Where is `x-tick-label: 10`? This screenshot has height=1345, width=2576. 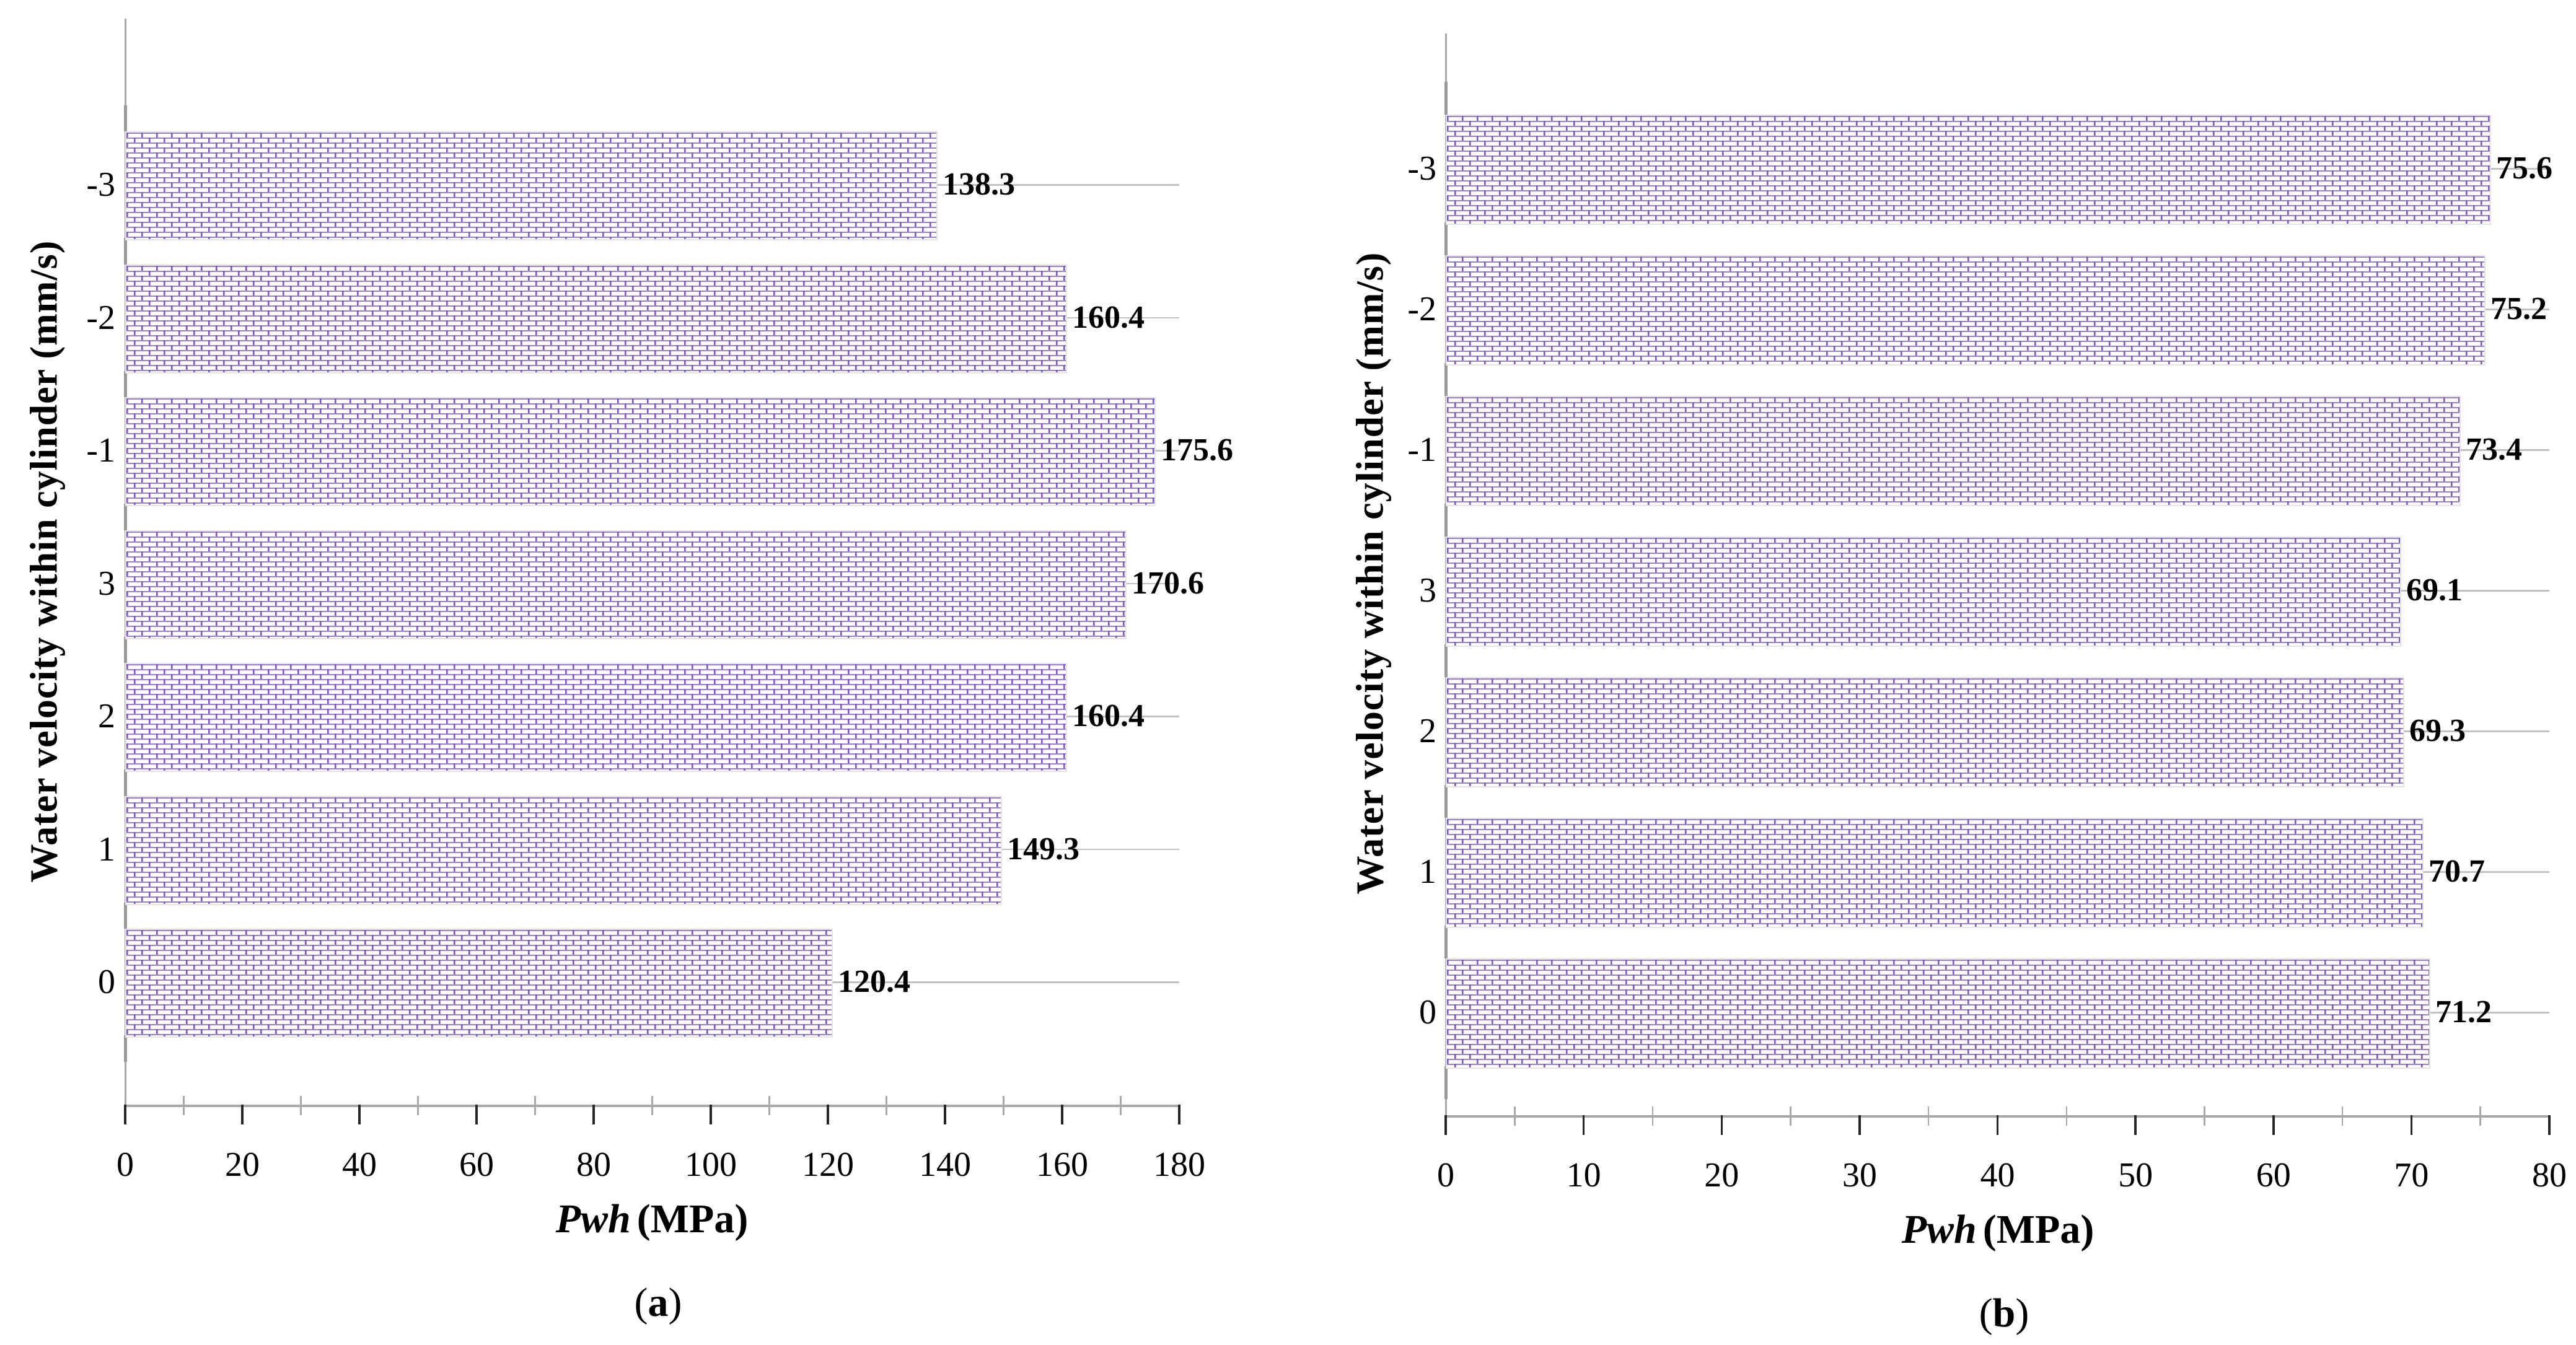 x-tick-label: 10 is located at coordinates (1584, 1175).